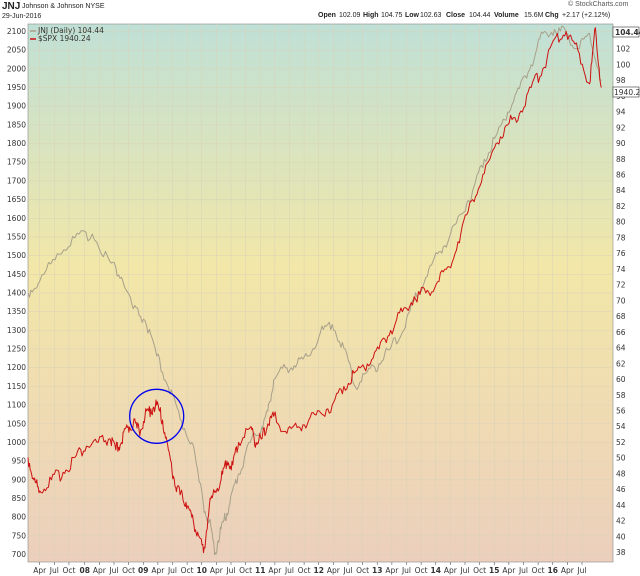 The image size is (640, 576). I want to click on x-tick-label: 11, so click(260, 570).